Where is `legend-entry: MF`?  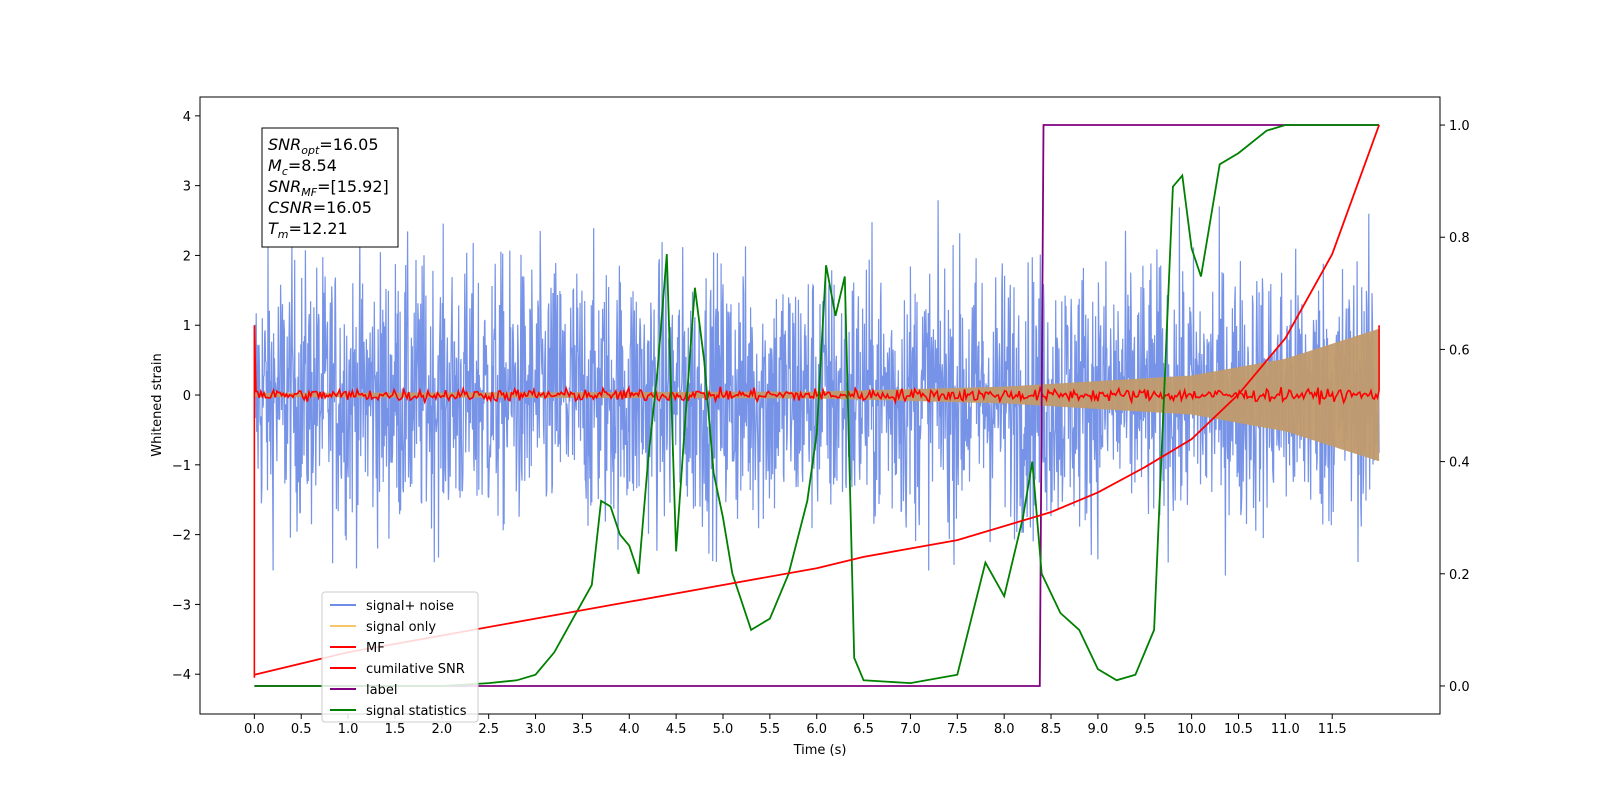 legend-entry: MF is located at coordinates (375, 648).